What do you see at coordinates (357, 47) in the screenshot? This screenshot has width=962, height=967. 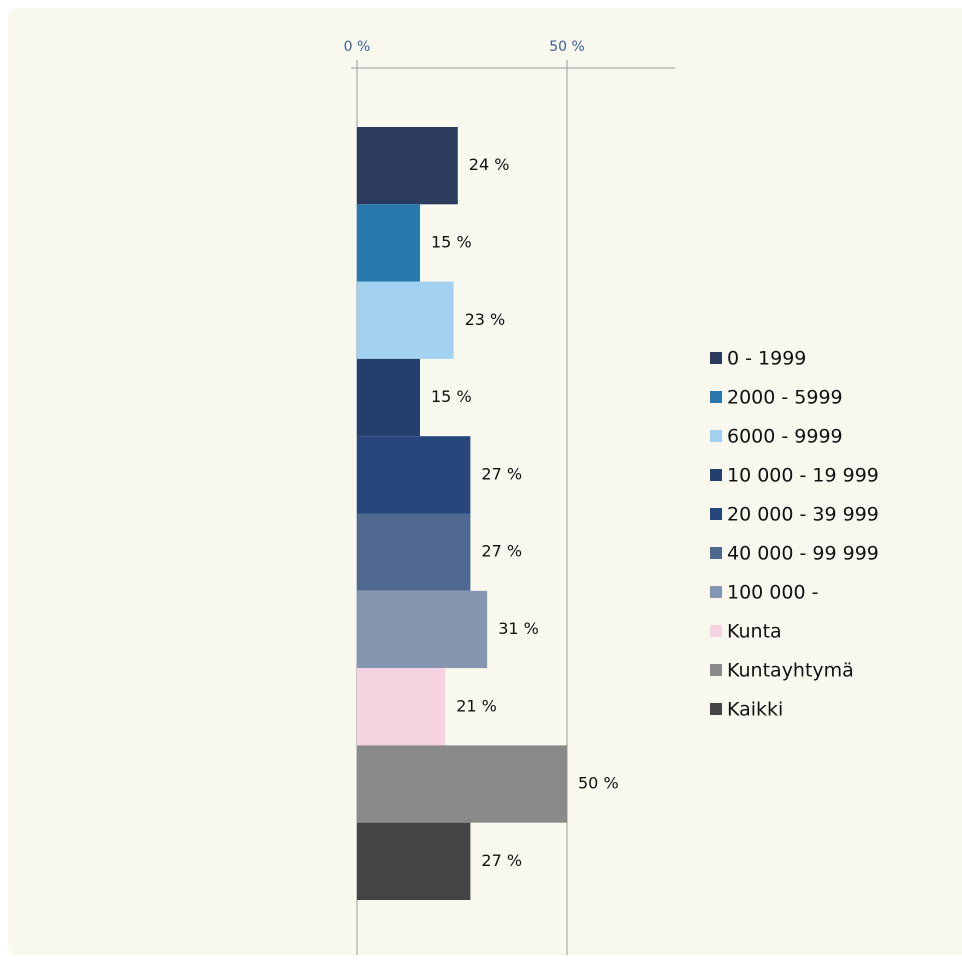 I see `x-tick-label: 0 %` at bounding box center [357, 47].